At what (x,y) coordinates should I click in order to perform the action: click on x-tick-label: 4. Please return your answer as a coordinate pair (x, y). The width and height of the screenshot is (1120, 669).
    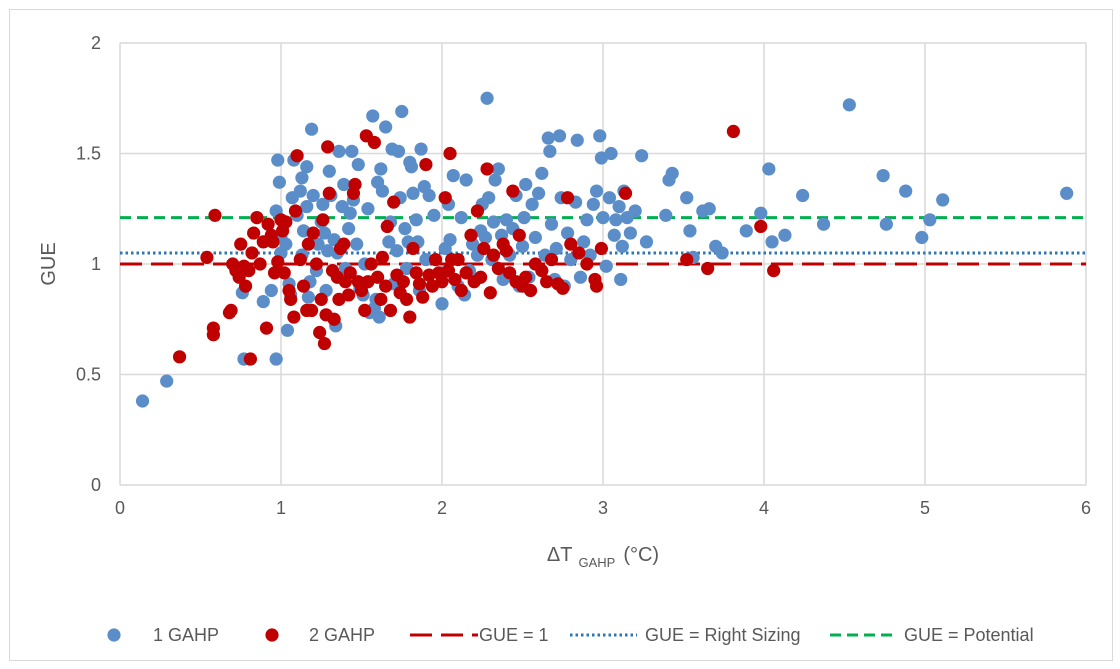
    Looking at the image, I should click on (764, 508).